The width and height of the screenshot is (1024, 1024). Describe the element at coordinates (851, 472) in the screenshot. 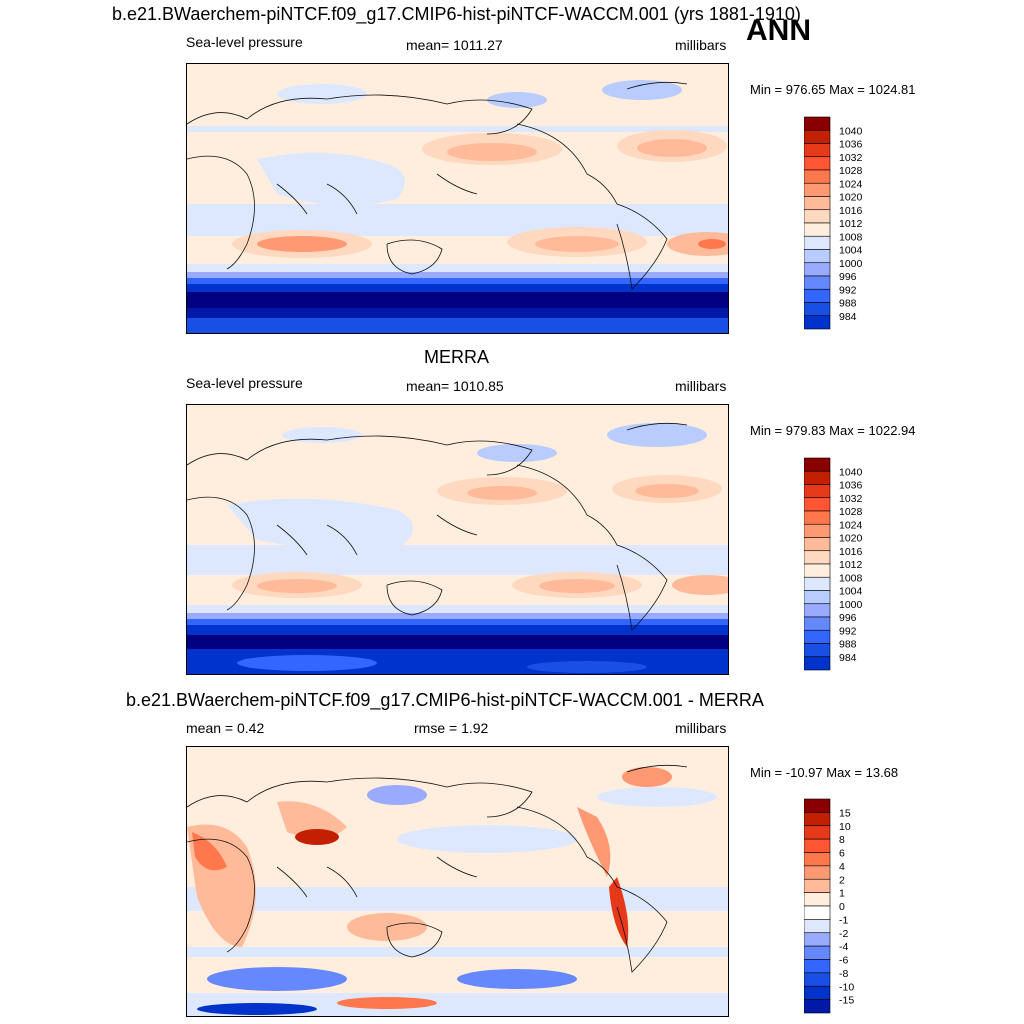

I see `colorbar-tick-label: 1040` at that location.